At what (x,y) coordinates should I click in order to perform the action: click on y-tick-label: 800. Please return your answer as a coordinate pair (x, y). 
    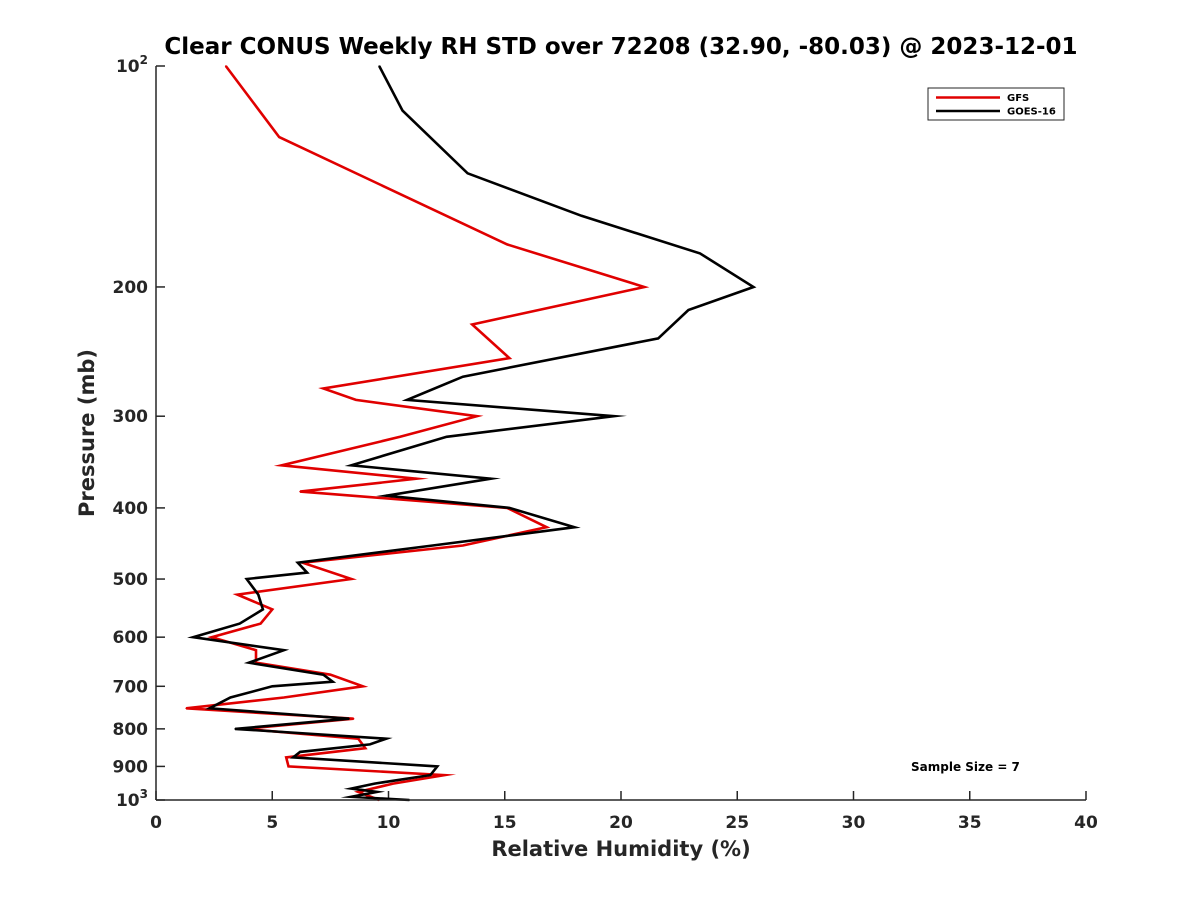
    Looking at the image, I should click on (131, 730).